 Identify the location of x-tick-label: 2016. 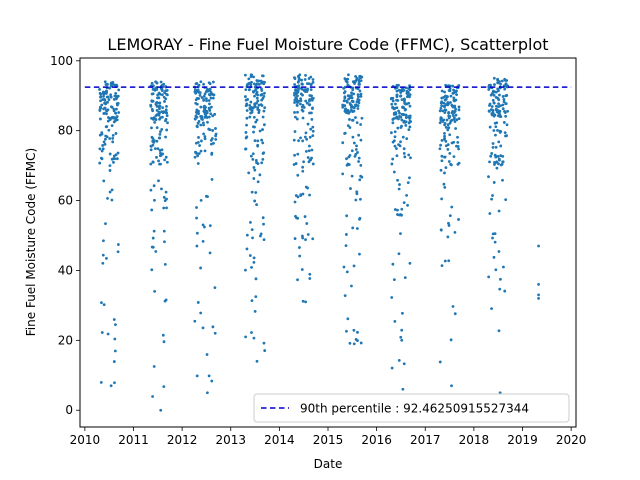
(376, 440).